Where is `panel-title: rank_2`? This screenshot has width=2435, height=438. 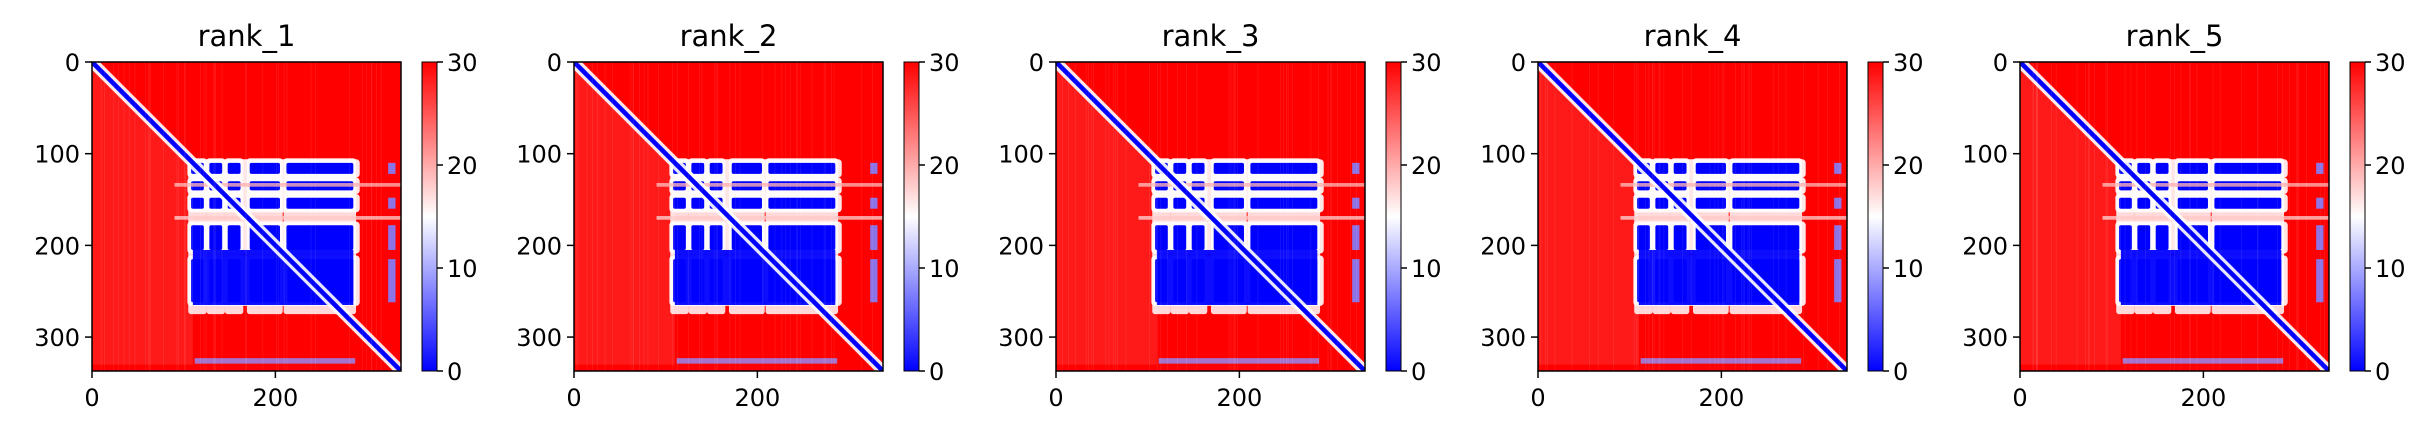
panel-title: rank_2 is located at coordinates (729, 36).